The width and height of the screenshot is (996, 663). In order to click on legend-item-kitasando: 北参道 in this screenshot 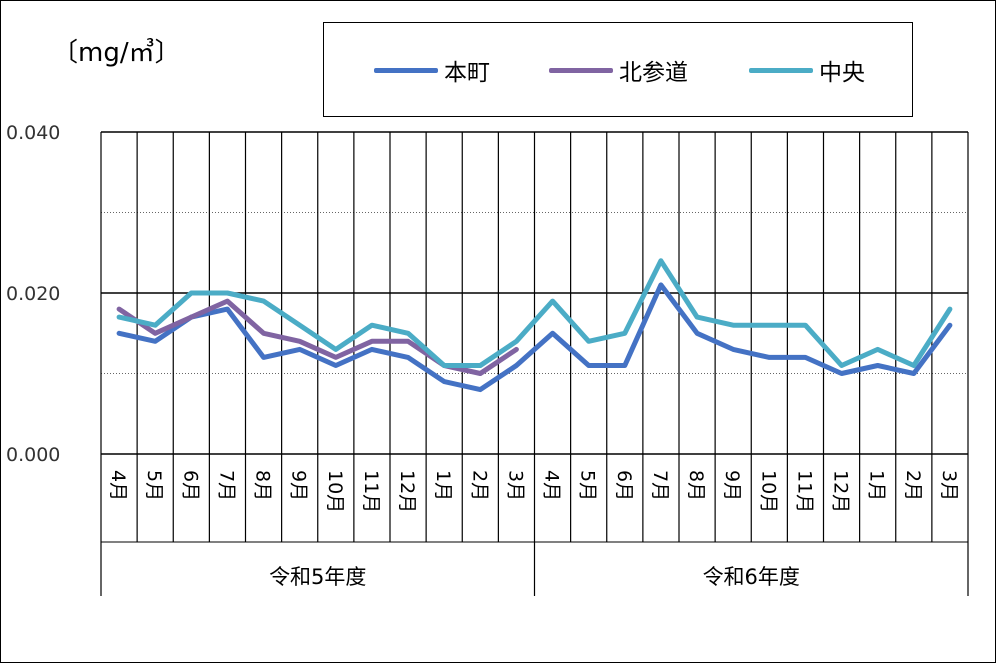, I will do `click(618, 70)`.